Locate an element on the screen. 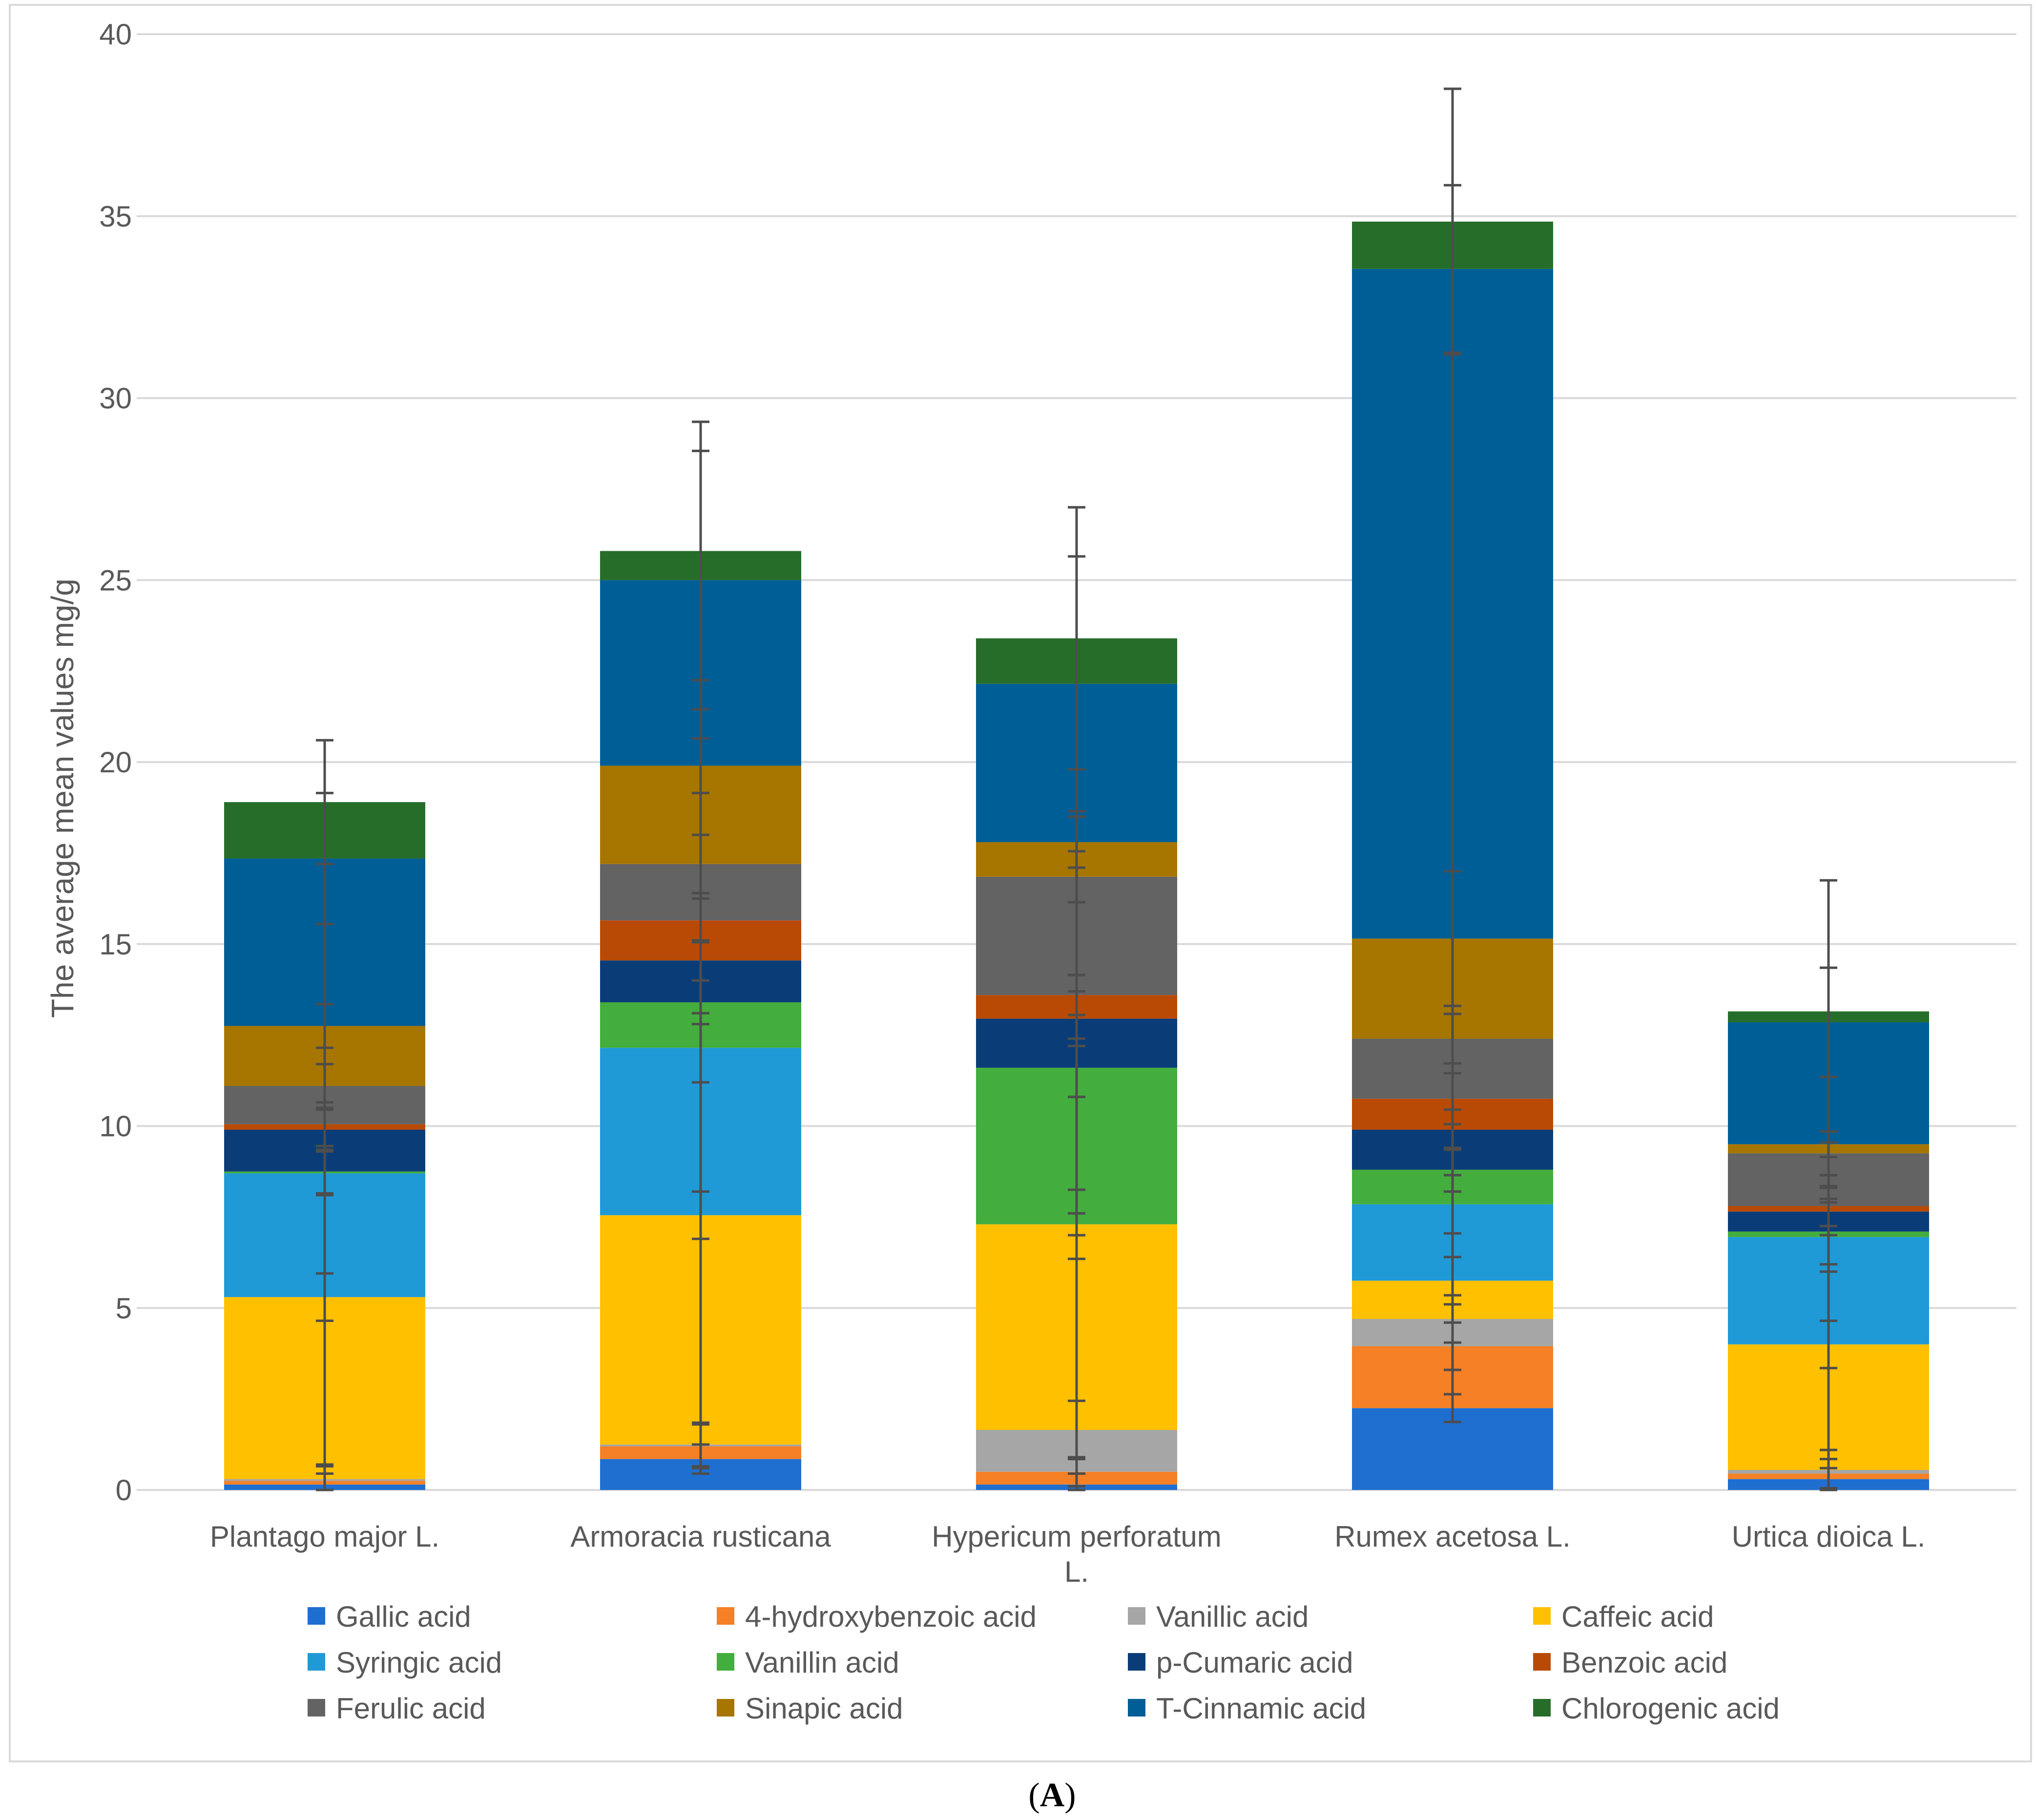  legend-entry: T-Cinnamic acid is located at coordinates (1261, 1708).